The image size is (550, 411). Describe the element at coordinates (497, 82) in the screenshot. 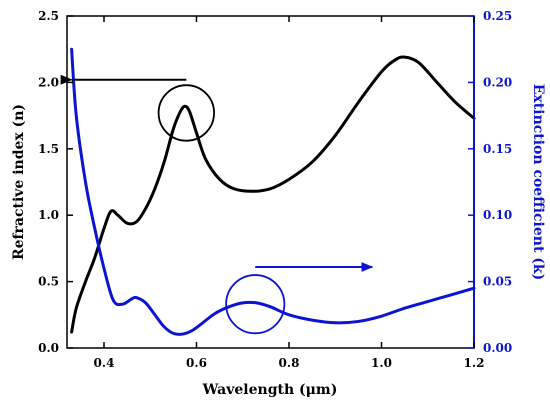

I see `right-y-tick-label: 0.20` at that location.